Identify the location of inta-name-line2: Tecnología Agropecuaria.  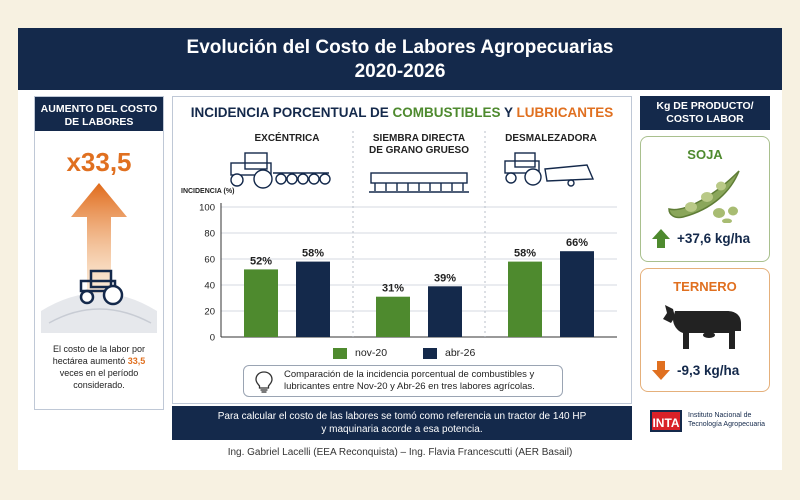
(727, 424).